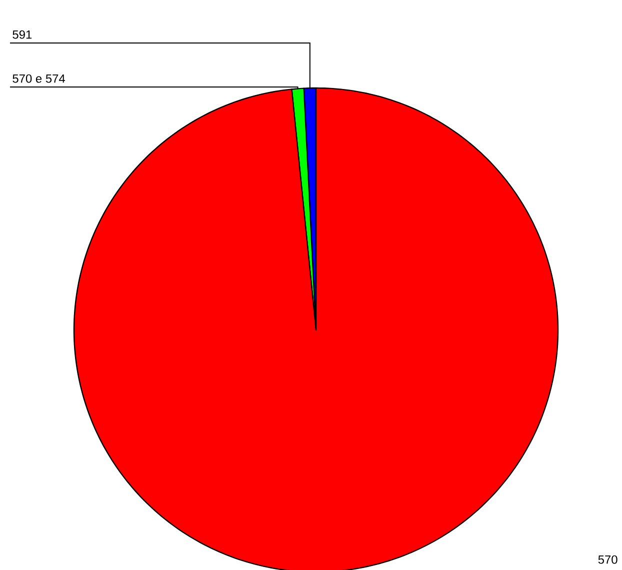 Image resolution: width=622 pixels, height=570 pixels. Describe the element at coordinates (39, 78) in the screenshot. I see `slice-label: 570 e 574` at that location.